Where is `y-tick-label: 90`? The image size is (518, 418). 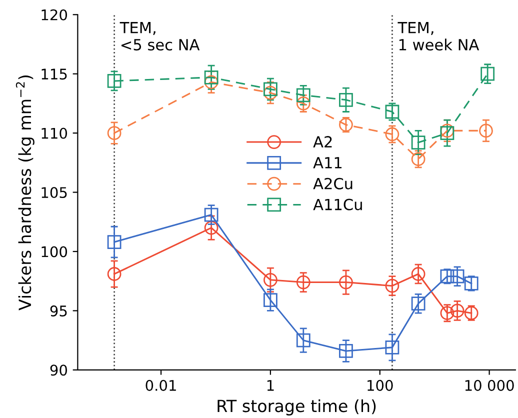
y-tick-label: 90 is located at coordinates (59, 370).